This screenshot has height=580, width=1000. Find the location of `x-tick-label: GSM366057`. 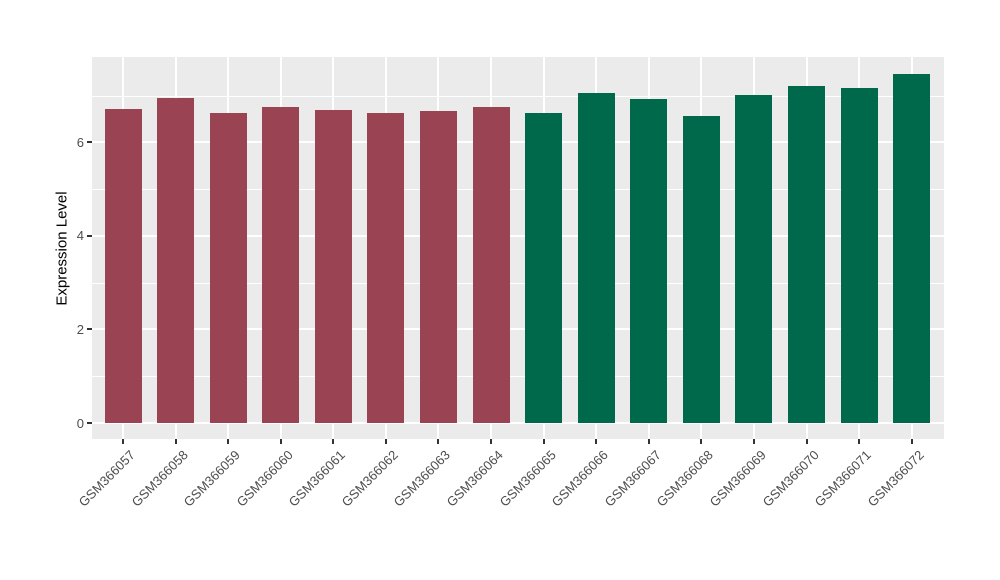

x-tick-label: GSM366057 is located at coordinates (106, 478).